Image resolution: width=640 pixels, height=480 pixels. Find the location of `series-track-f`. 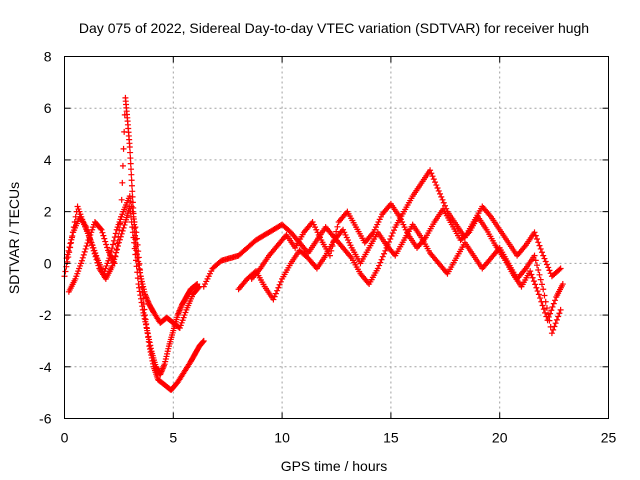

series-track-f is located at coordinates (407, 262).